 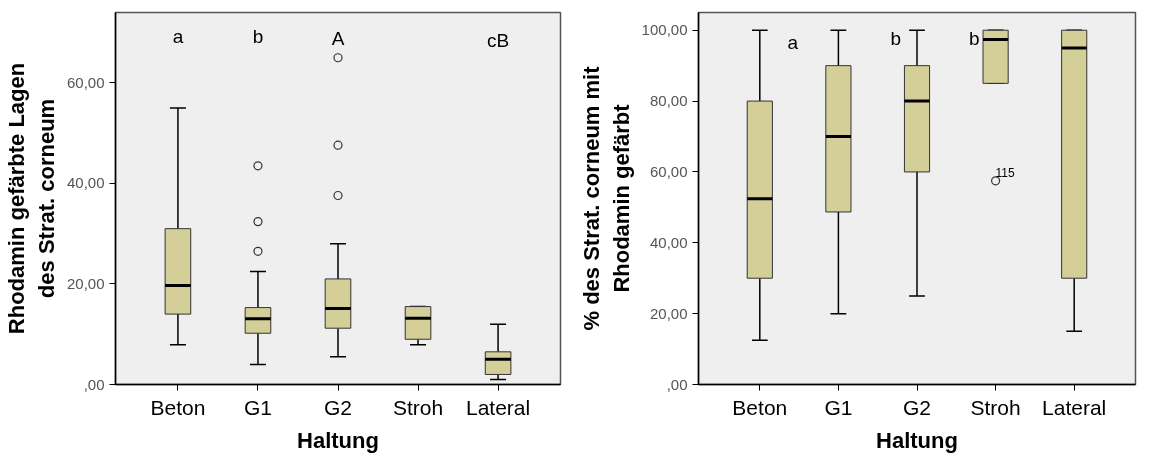 I want to click on annotation: cB, so click(x=498, y=40).